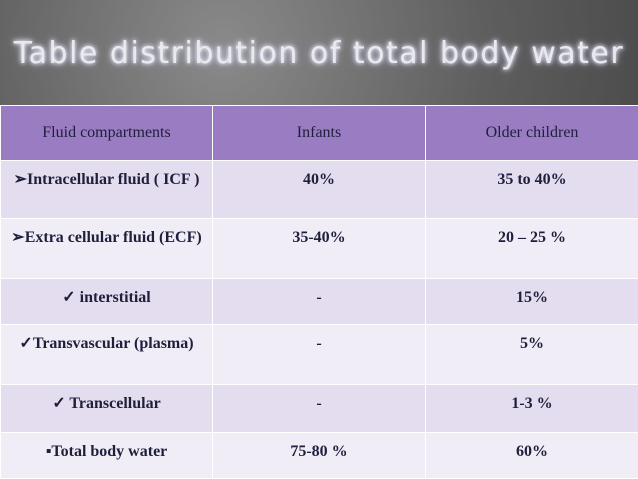 The width and height of the screenshot is (638, 479). I want to click on table-row: ✓ Transcellular -1-3 %, so click(319, 408).